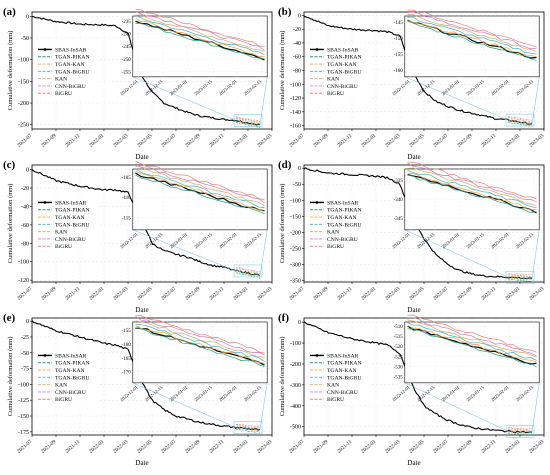 The width and height of the screenshot is (550, 475). I want to click on x-tick-label: 2022-09, so click(464, 294).